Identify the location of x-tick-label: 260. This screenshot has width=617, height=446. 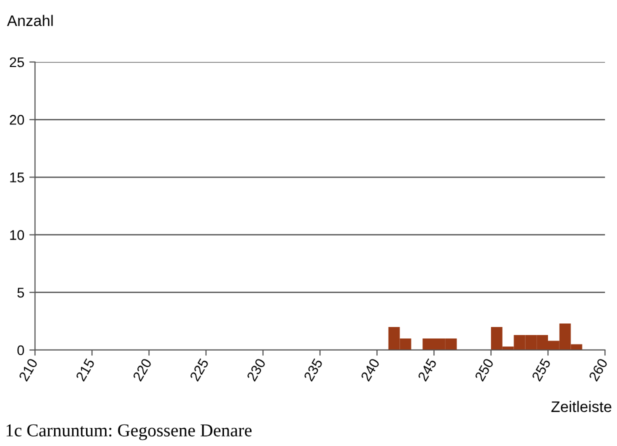
(598, 370).